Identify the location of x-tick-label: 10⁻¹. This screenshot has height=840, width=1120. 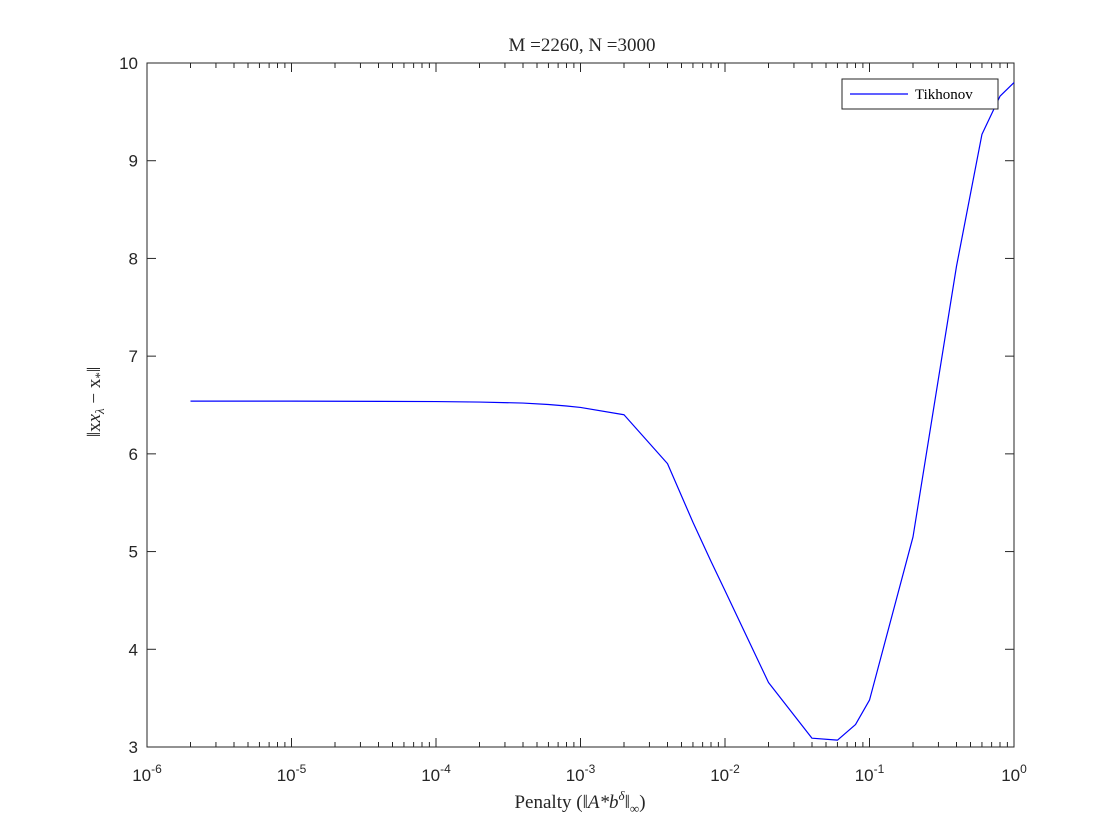
(870, 773).